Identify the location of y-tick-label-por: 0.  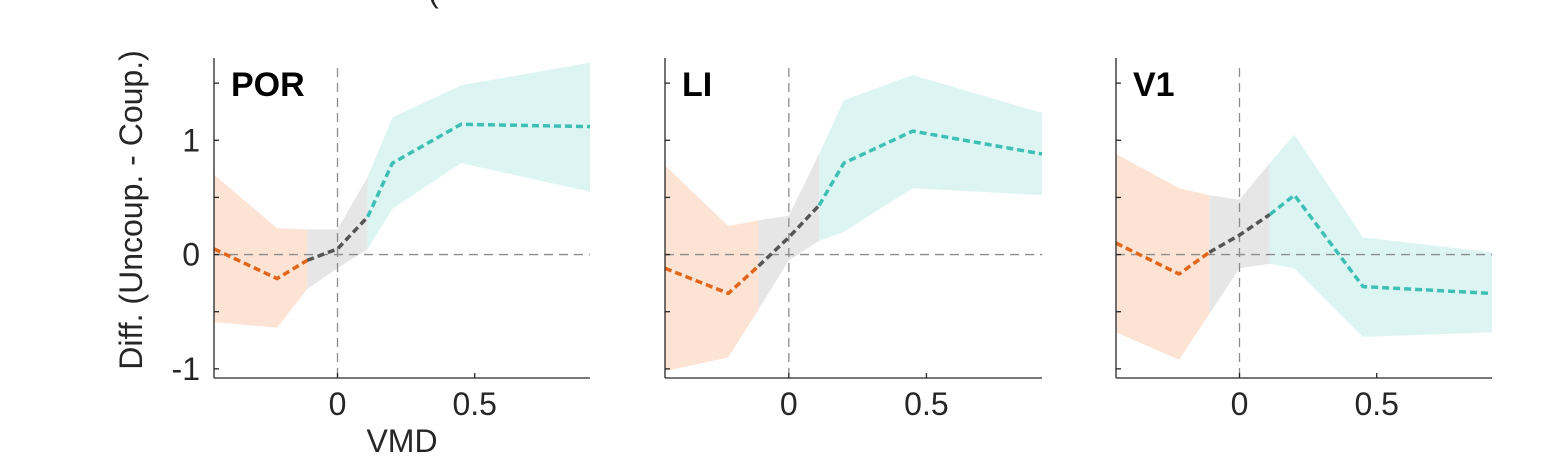
(191, 255).